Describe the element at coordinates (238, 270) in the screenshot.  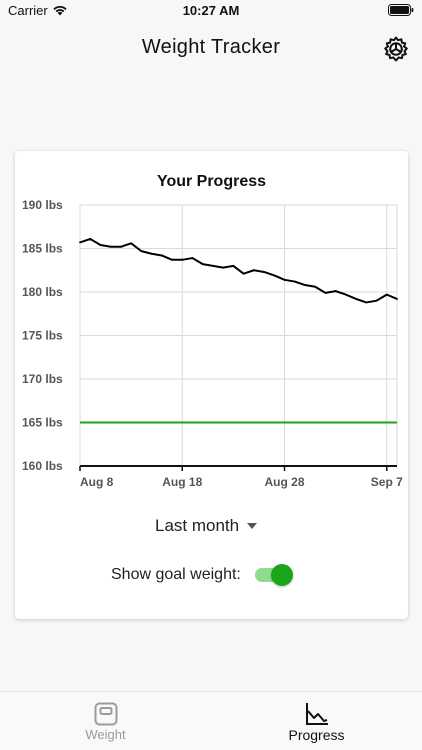
I see `weight-line` at that location.